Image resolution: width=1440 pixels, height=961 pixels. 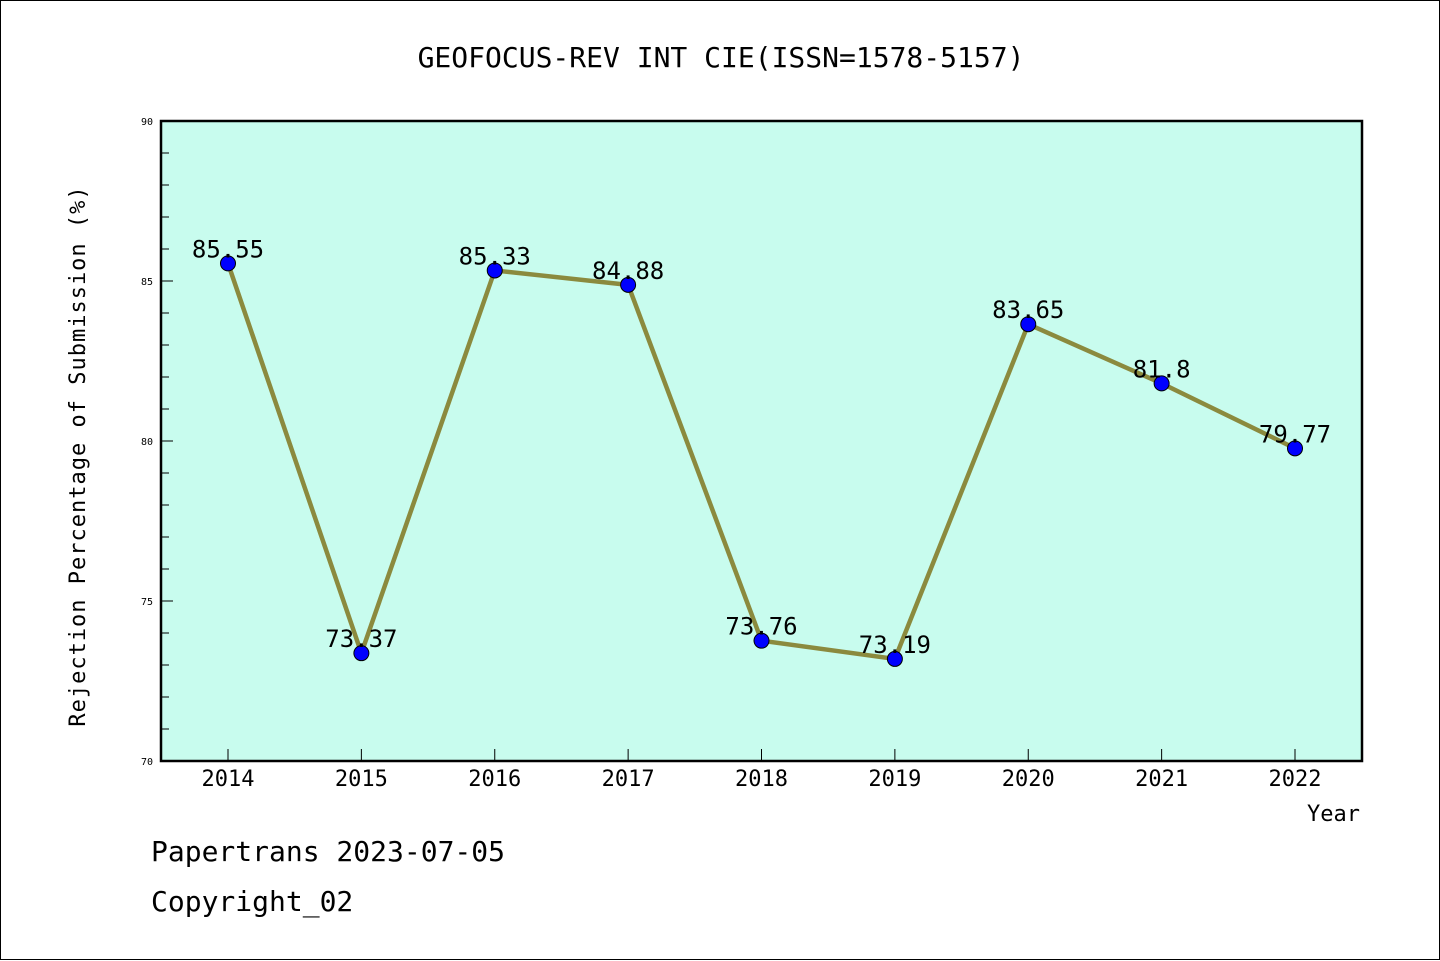 I want to click on data-label: 85.55, so click(x=228, y=249).